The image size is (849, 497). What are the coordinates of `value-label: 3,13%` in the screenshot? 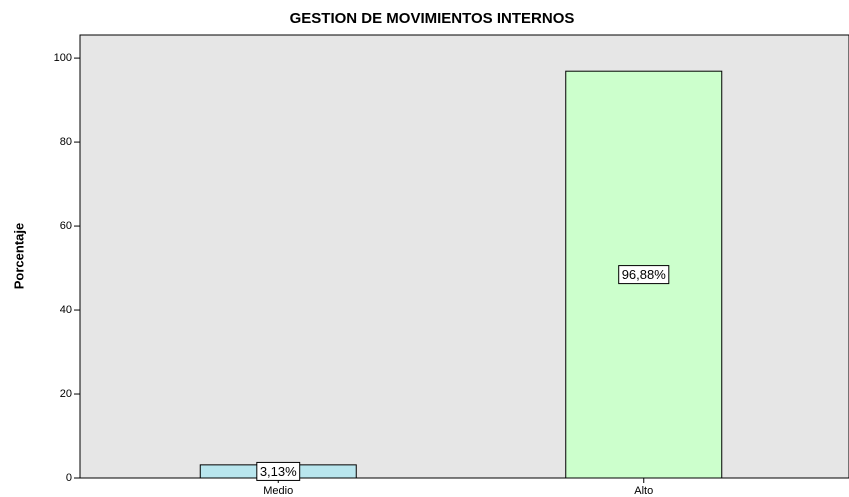 It's located at (278, 471).